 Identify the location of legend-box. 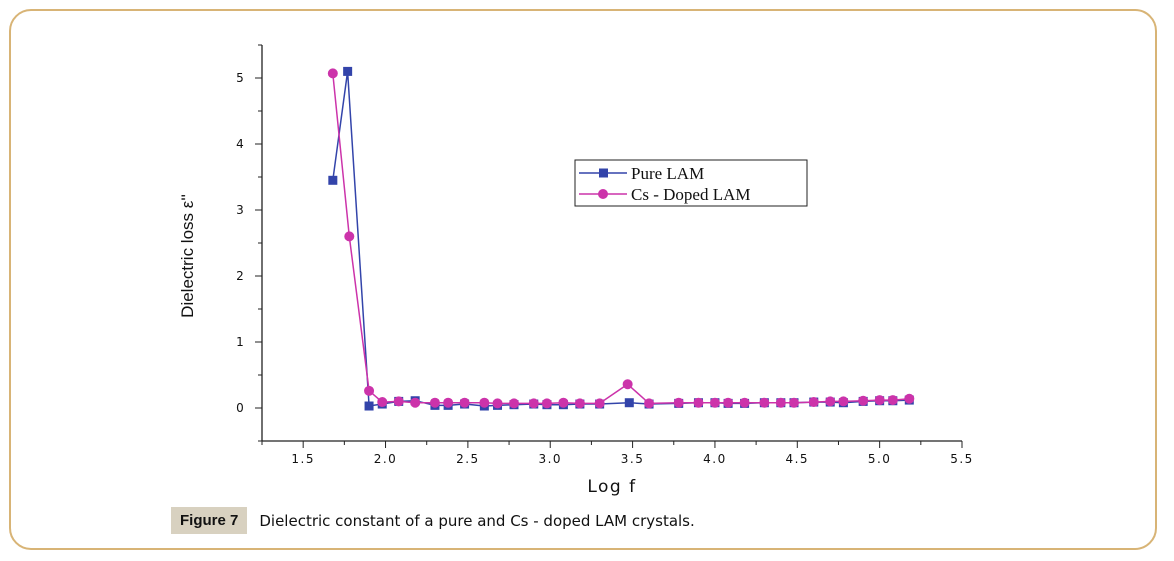
(691, 183).